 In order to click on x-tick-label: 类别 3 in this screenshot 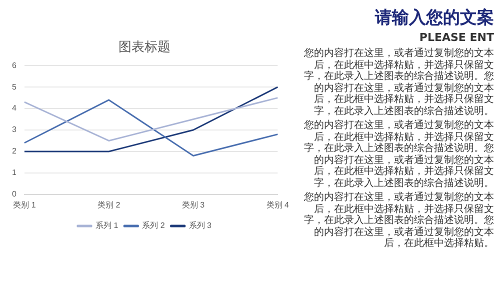, I will do `click(194, 205)`.